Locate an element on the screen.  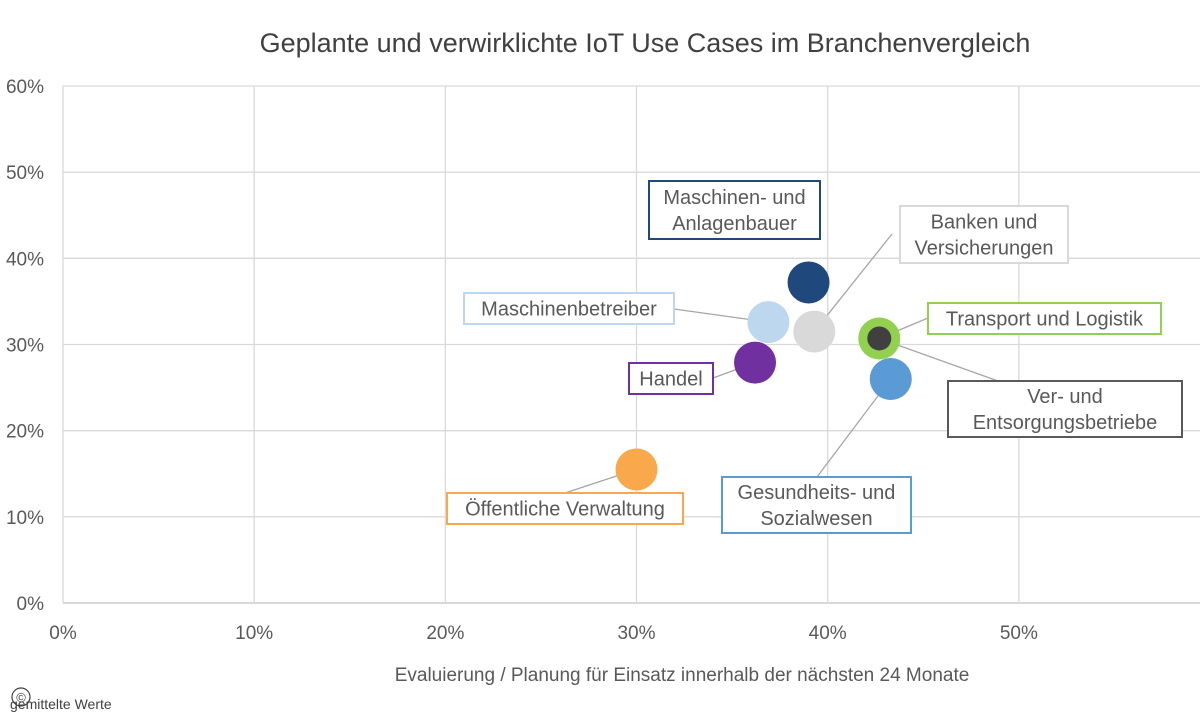
copyright-symbol: © is located at coordinates (21, 697).